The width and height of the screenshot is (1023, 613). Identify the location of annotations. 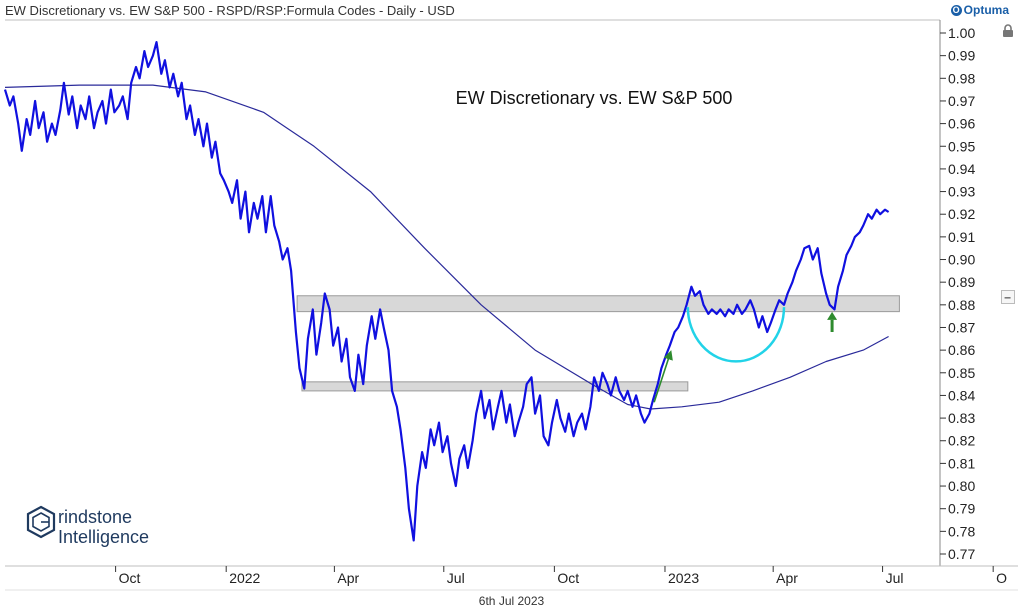
(745, 355).